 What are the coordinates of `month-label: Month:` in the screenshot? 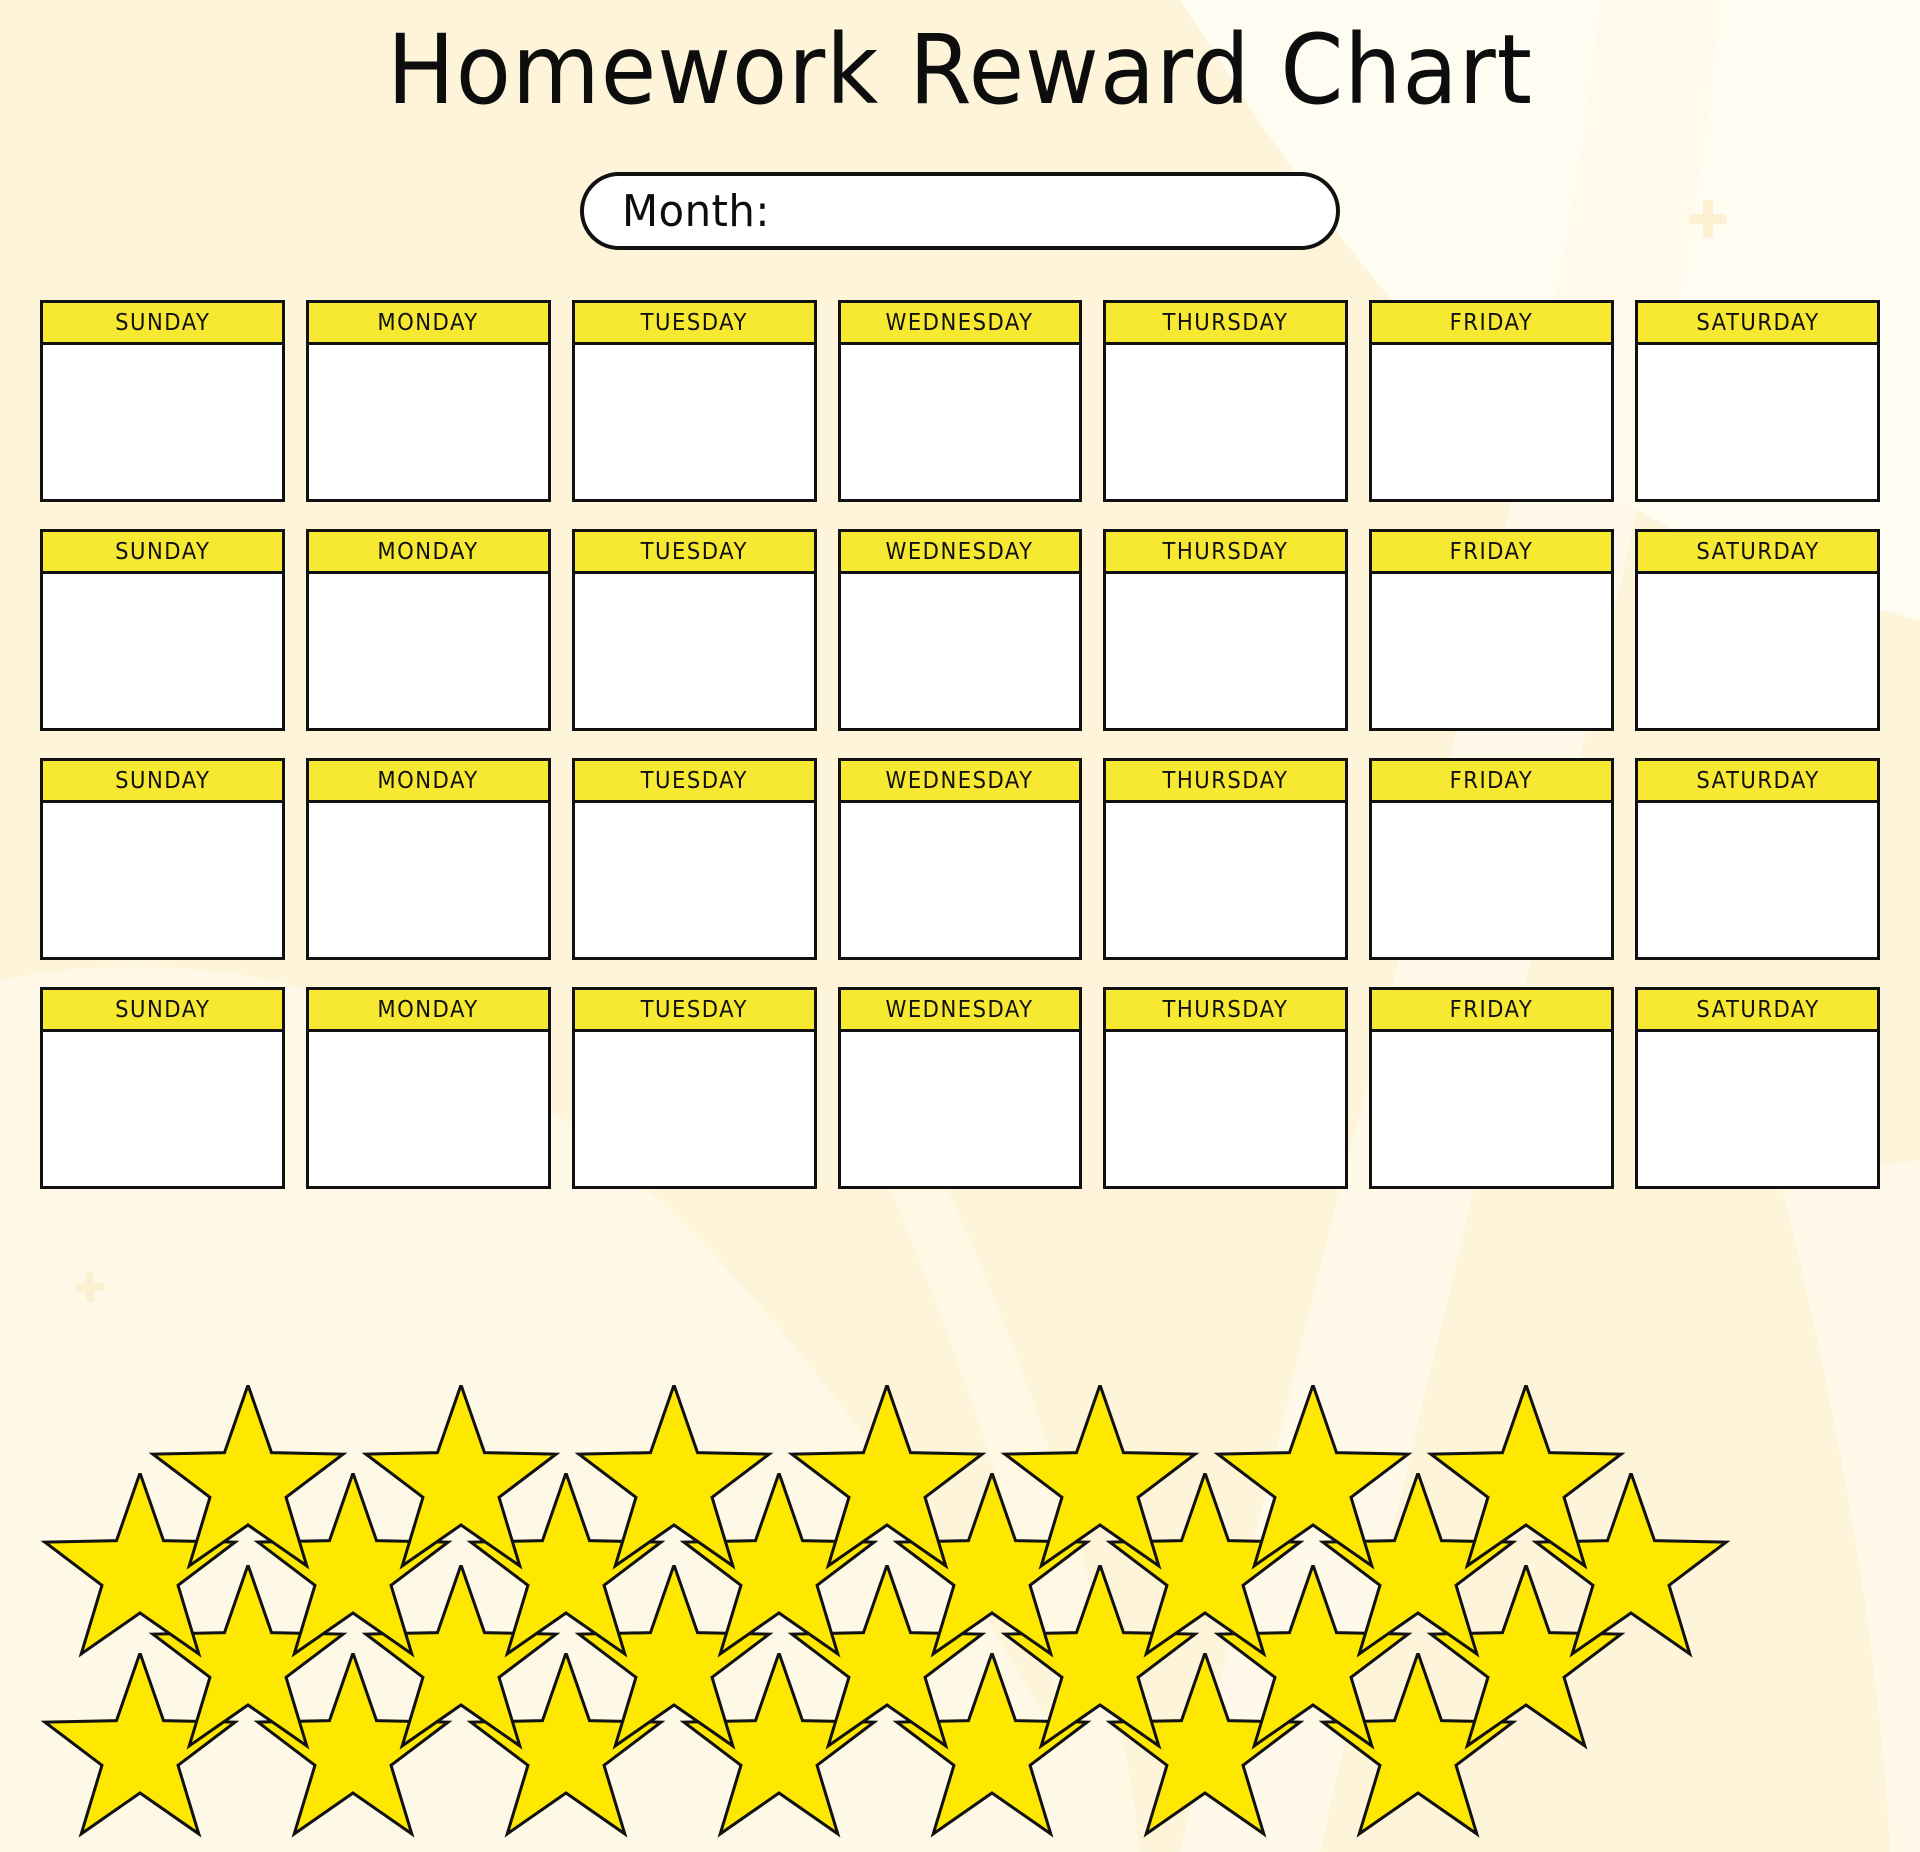 It's located at (696, 211).